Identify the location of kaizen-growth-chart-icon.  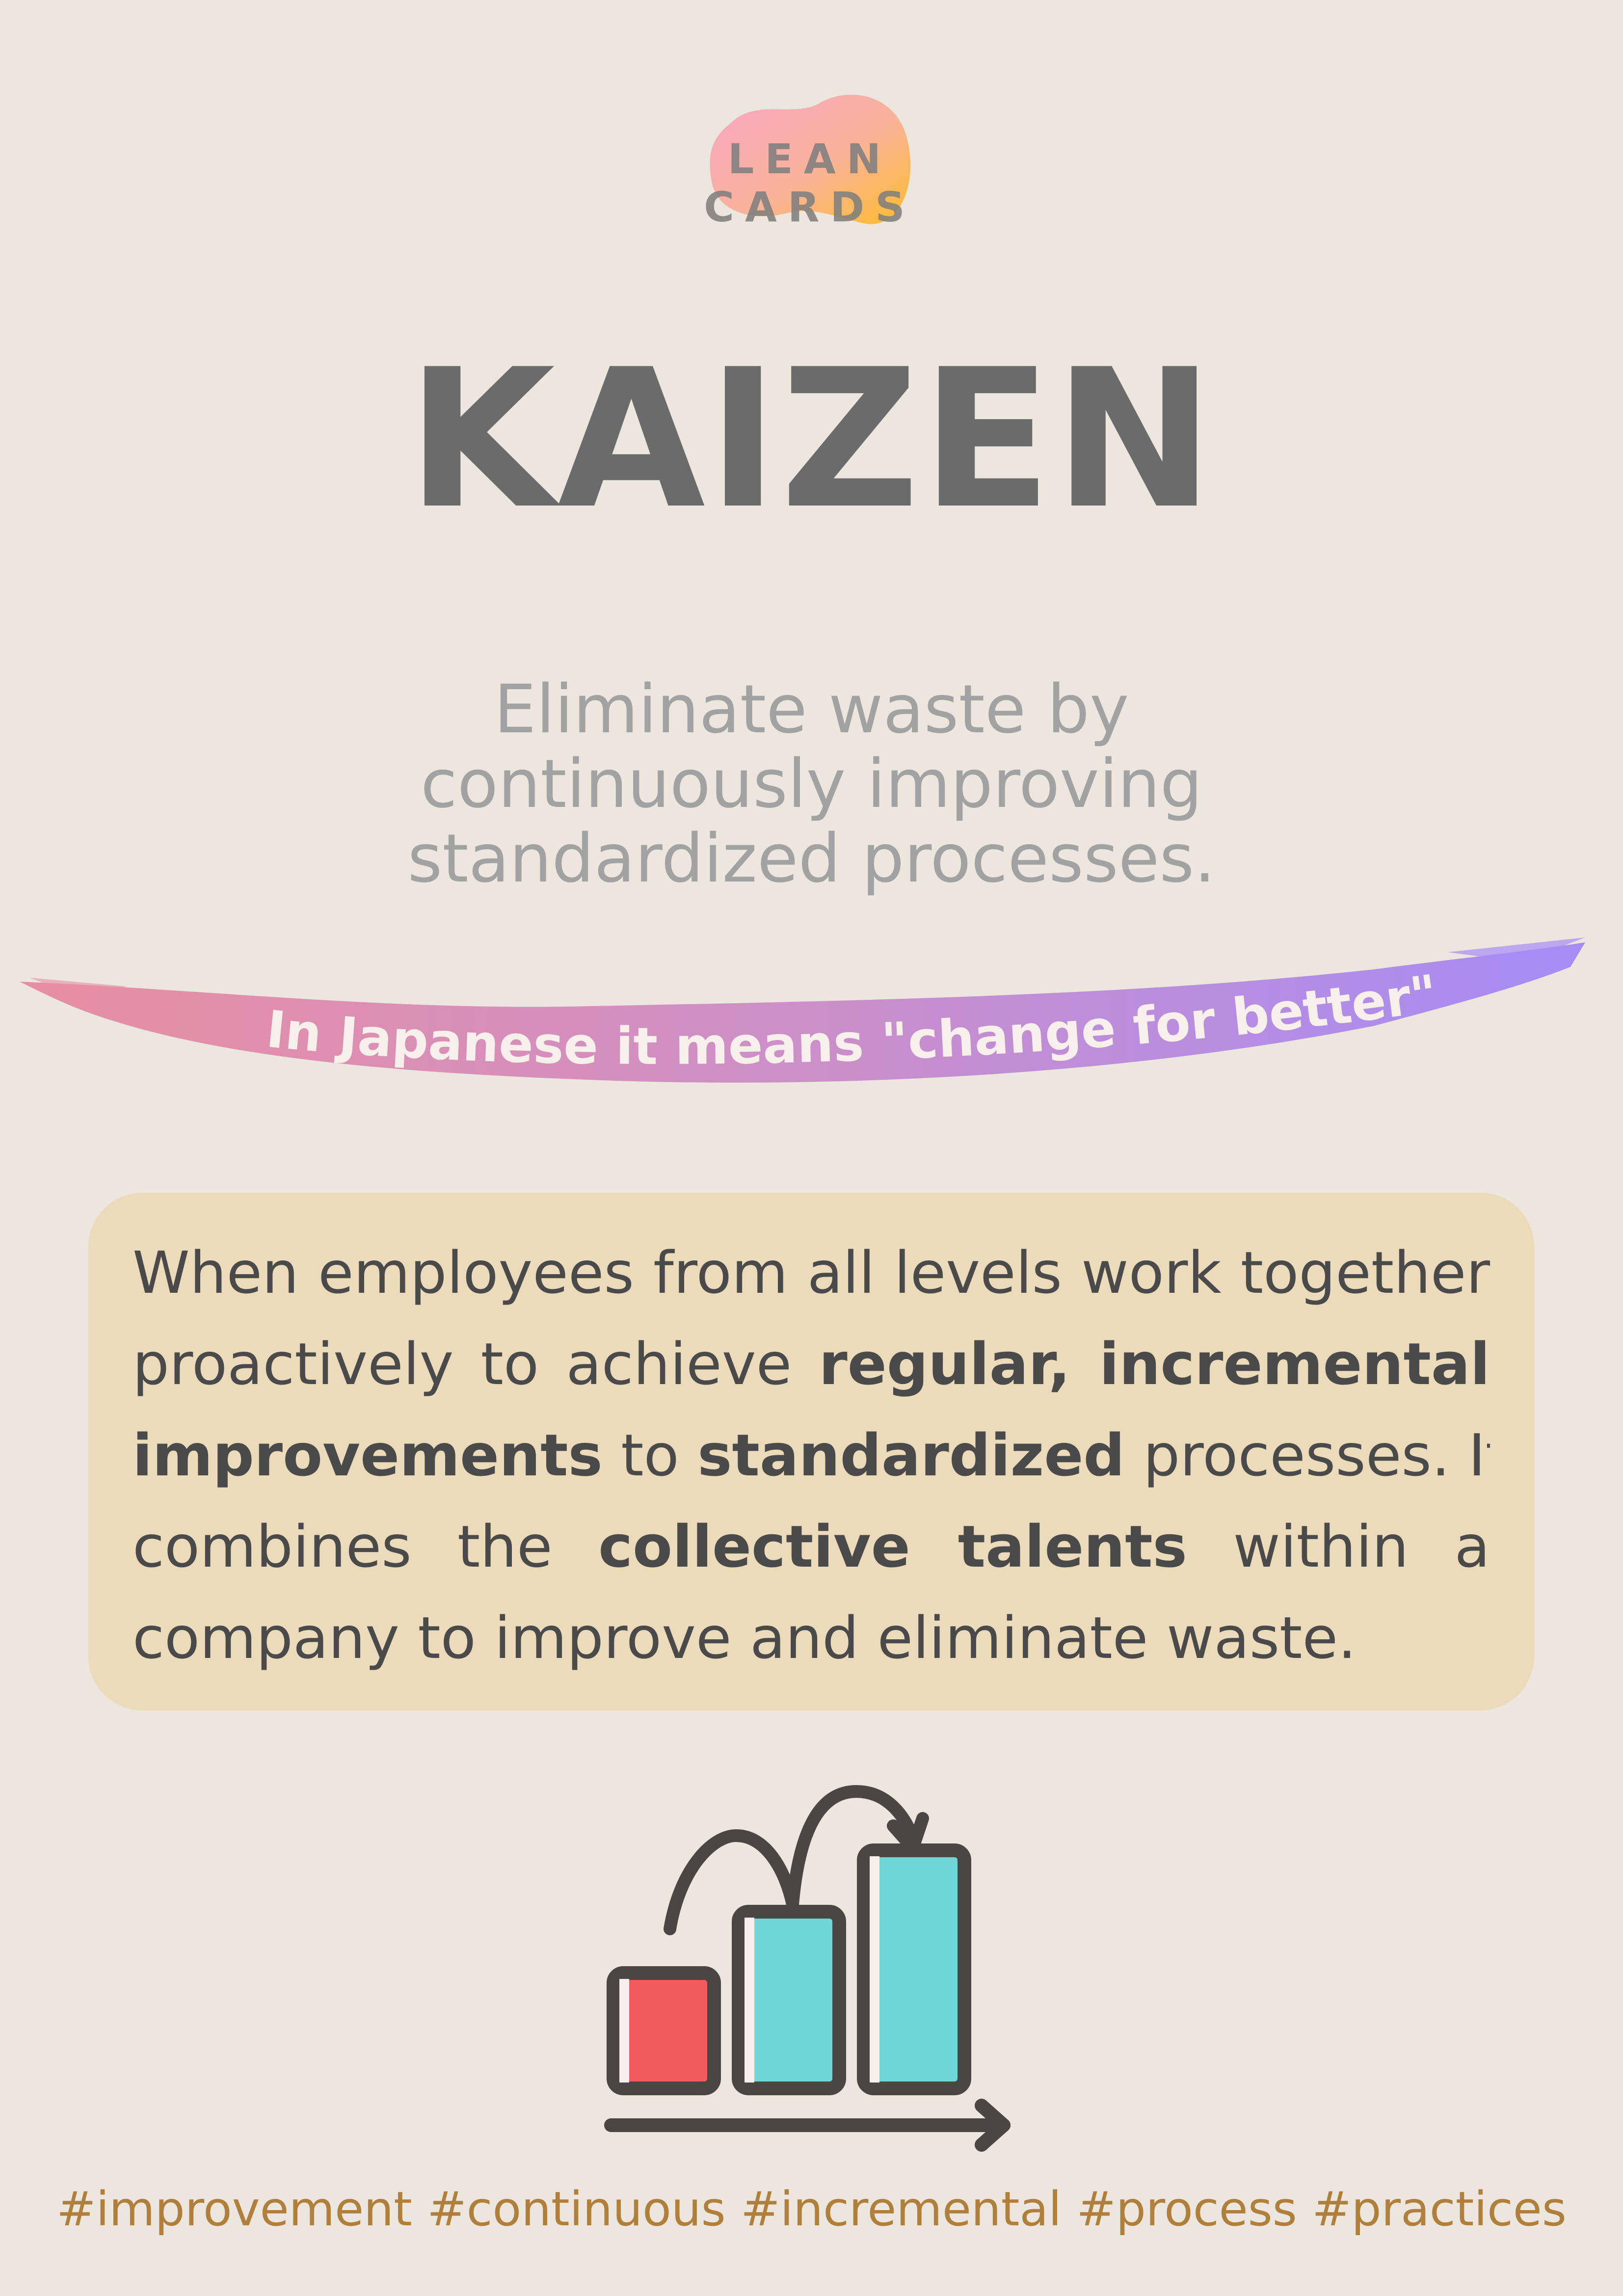
(807, 1968).